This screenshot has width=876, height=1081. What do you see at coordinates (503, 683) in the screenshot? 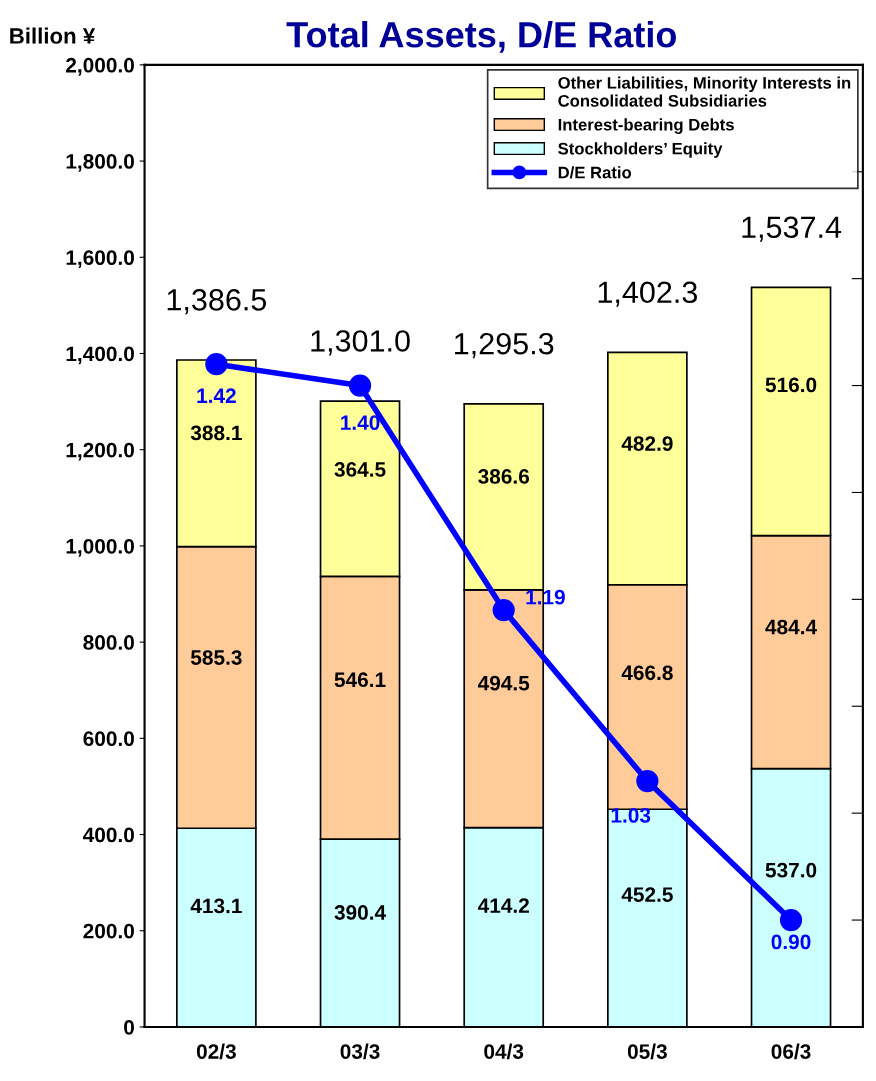
I see `data-label: 494.5` at bounding box center [503, 683].